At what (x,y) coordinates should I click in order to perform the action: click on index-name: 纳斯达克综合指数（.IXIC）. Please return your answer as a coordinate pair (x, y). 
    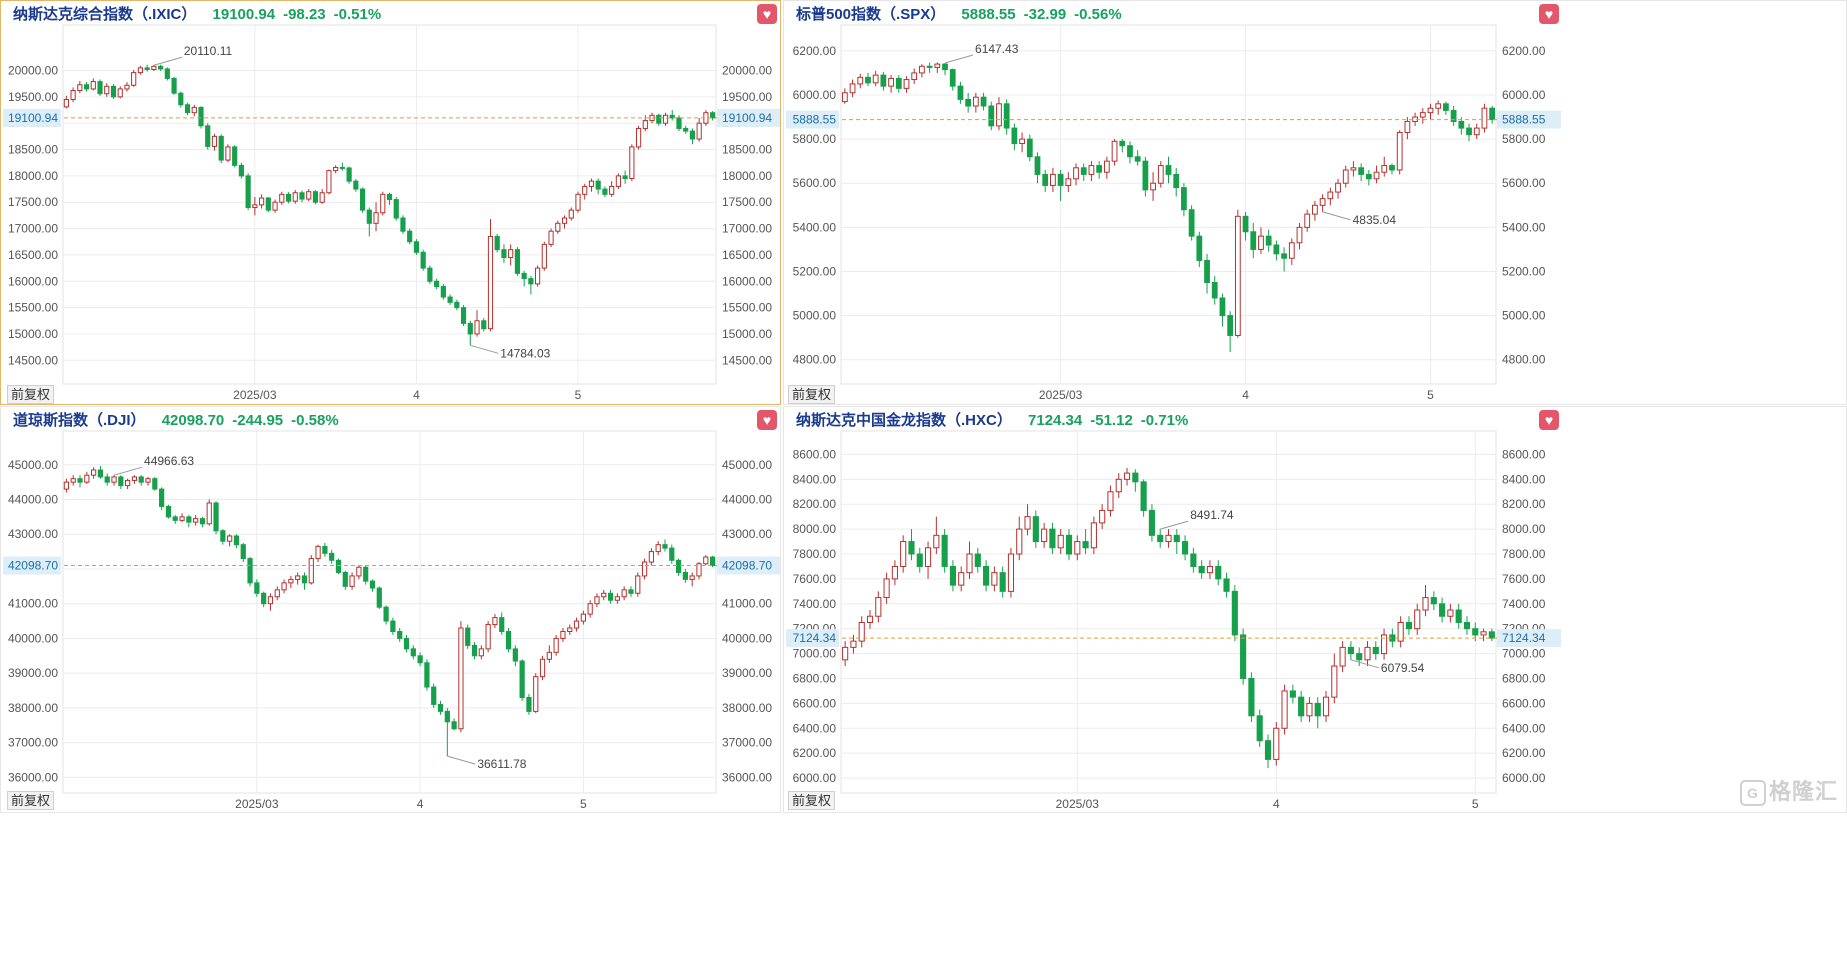
    Looking at the image, I should click on (105, 14).